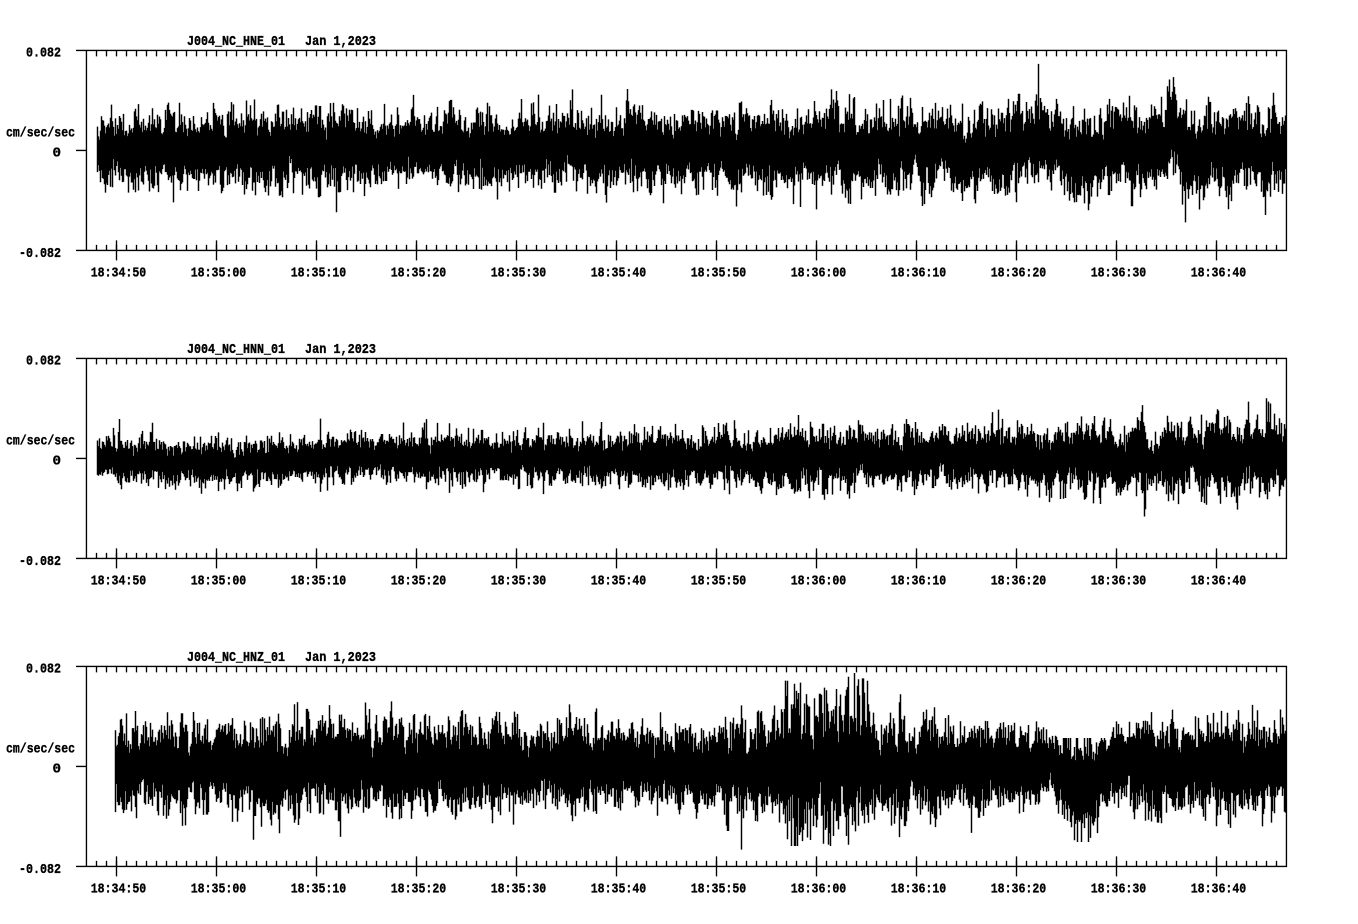 The image size is (1358, 924). What do you see at coordinates (236, 42) in the screenshot?
I see `svg-text: J004_NC_HNE_01` at bounding box center [236, 42].